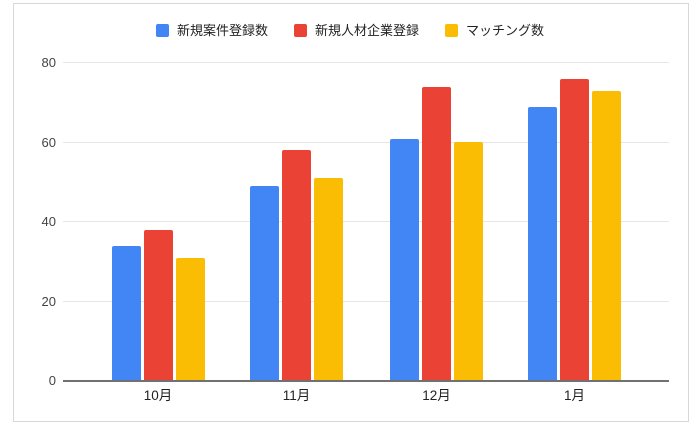  I want to click on x-axis-line, so click(366, 381).